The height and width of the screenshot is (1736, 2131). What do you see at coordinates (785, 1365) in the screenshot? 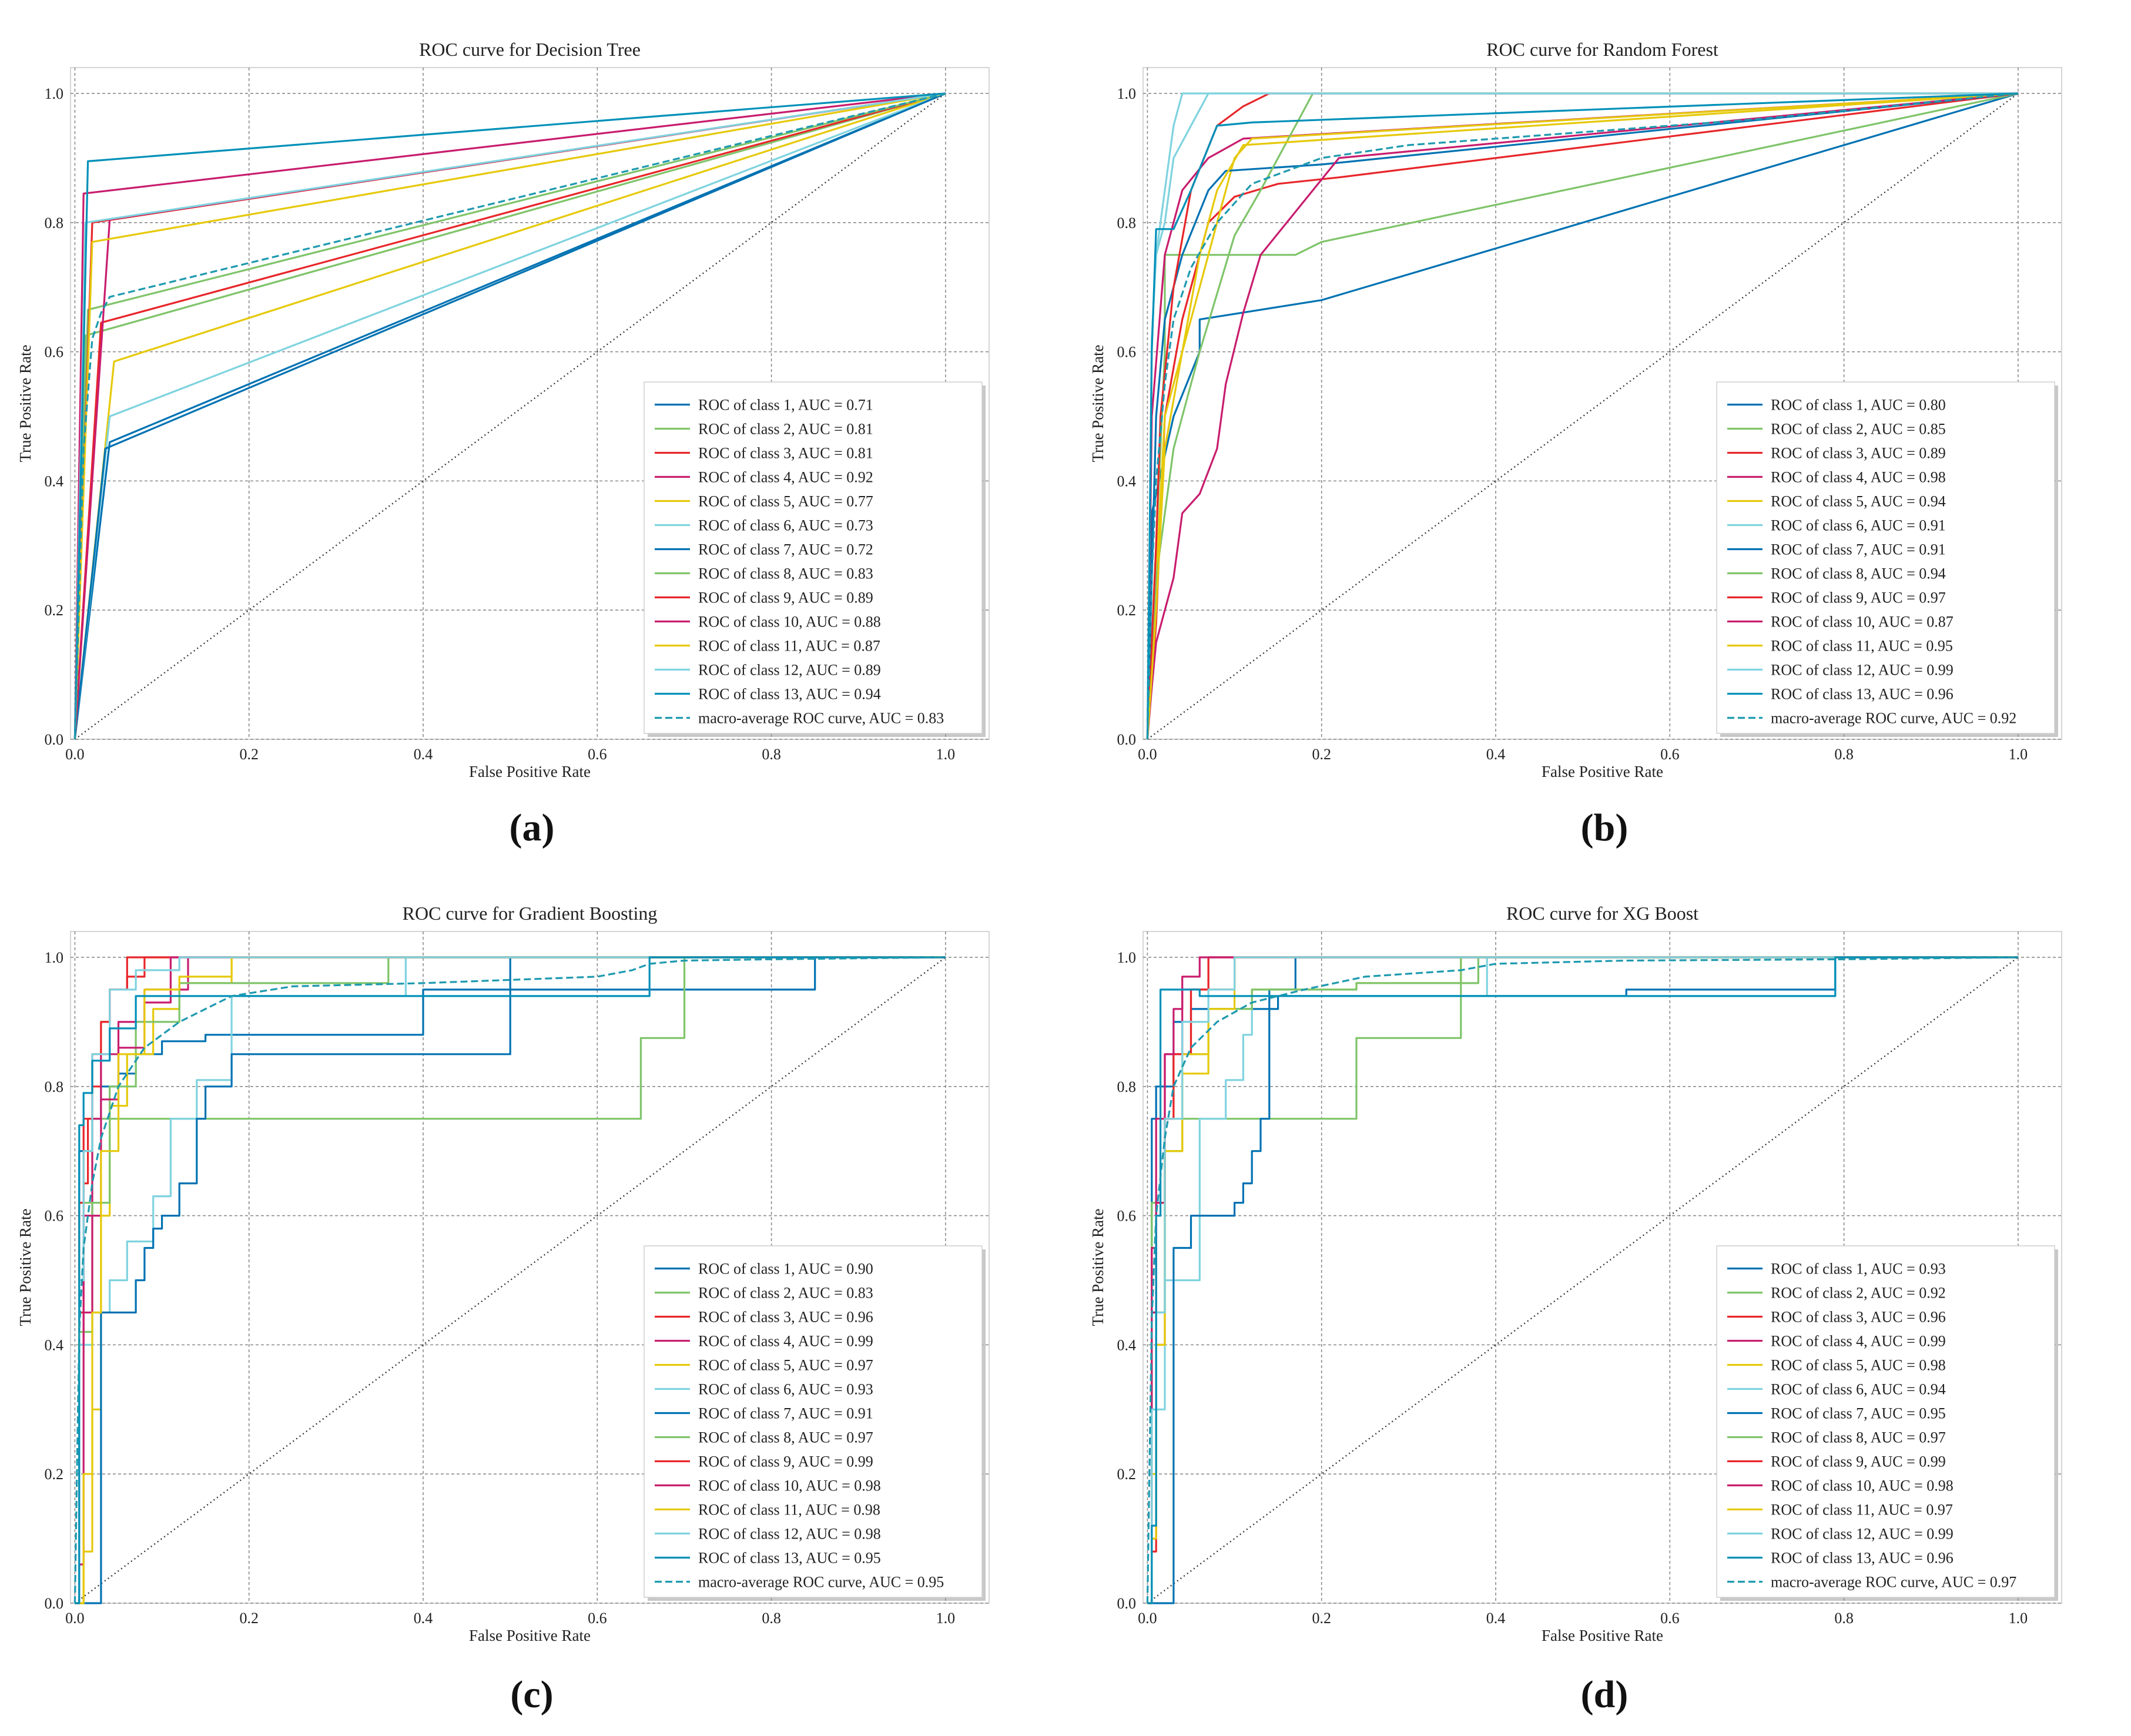
I see `legend-entry: ROC of class 5, AUC = 0.97` at bounding box center [785, 1365].